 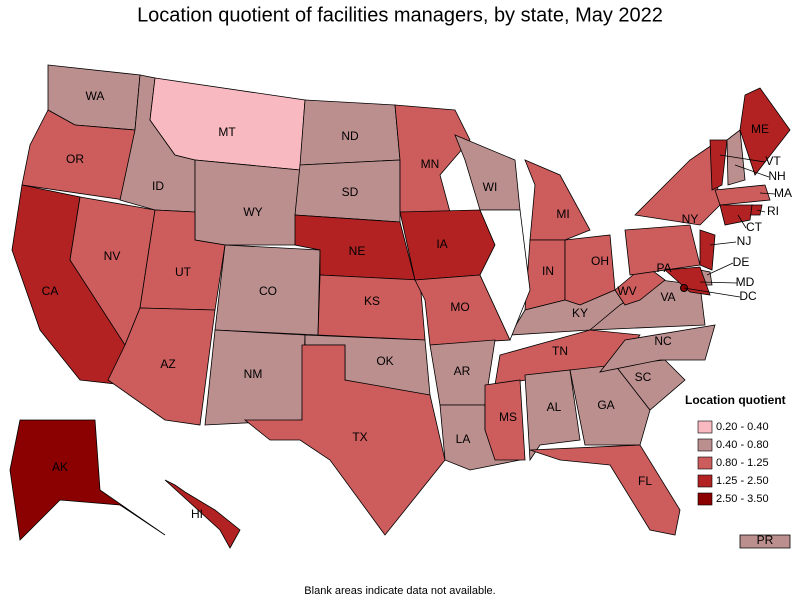 I want to click on state-label: KS, so click(x=372, y=301).